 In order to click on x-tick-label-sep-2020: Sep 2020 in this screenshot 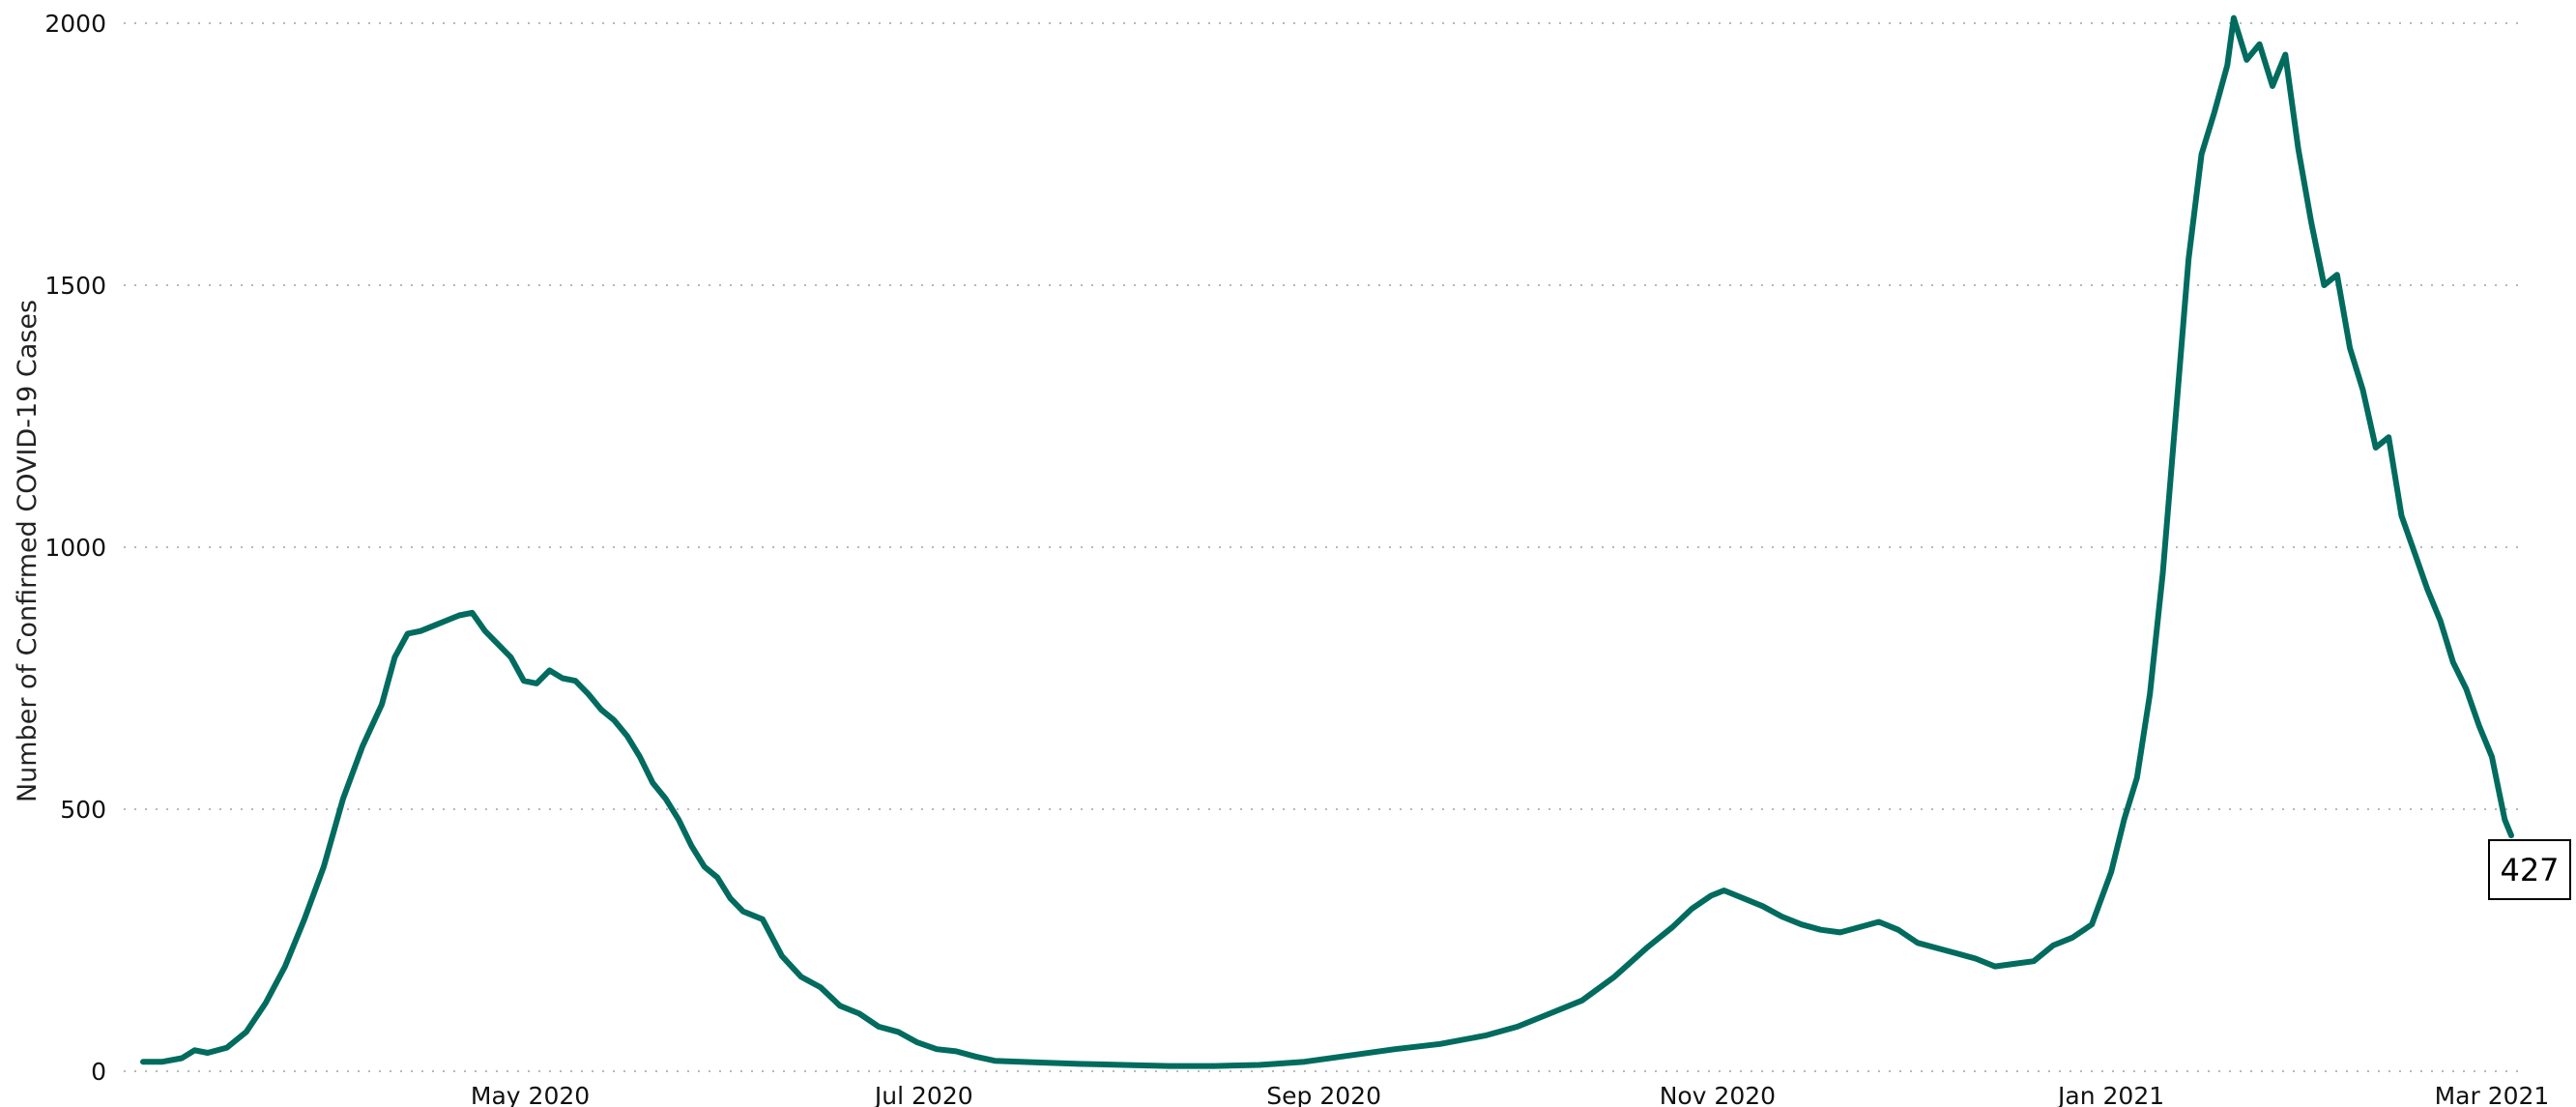, I will do `click(1323, 1094)`.